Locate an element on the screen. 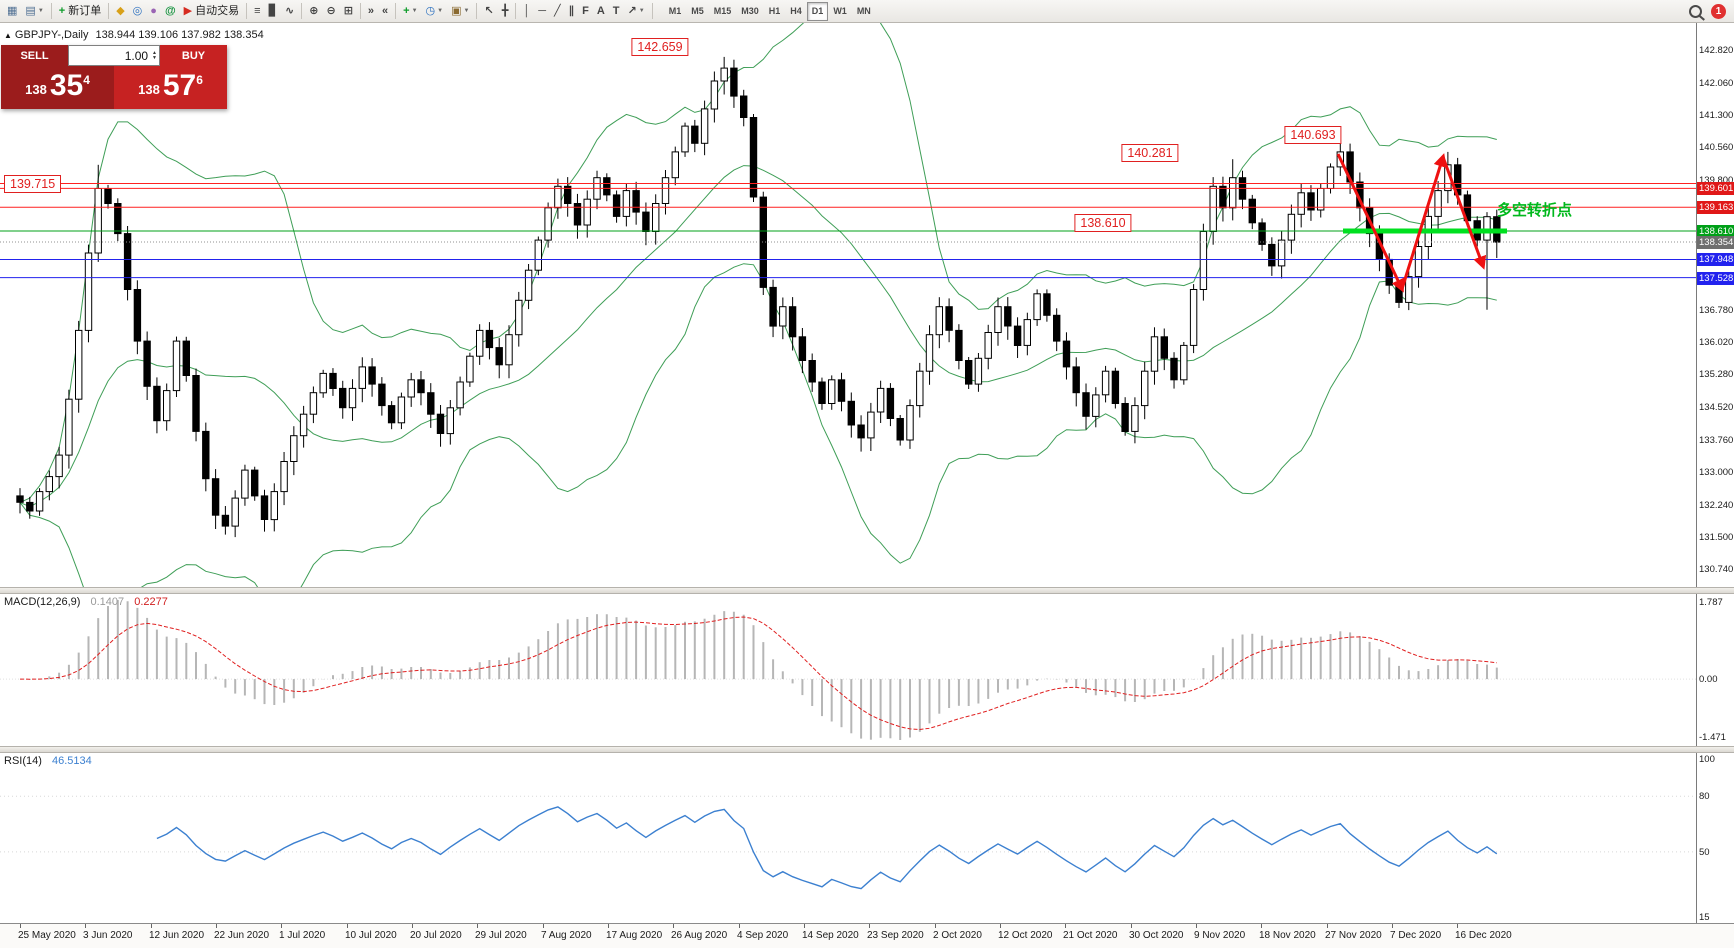 The width and height of the screenshot is (1734, 948). arrows-button: ↗ ▼ is located at coordinates (636, 11).